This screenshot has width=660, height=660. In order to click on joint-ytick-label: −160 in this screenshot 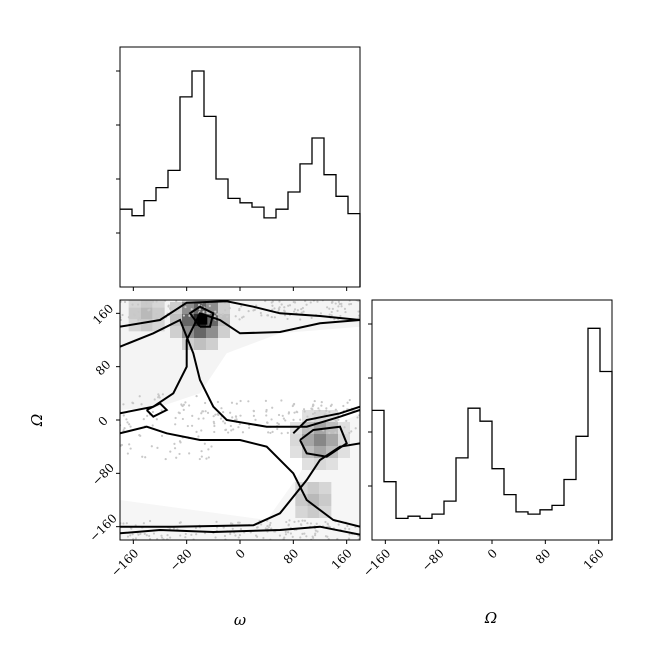, I will do `click(103, 527)`.